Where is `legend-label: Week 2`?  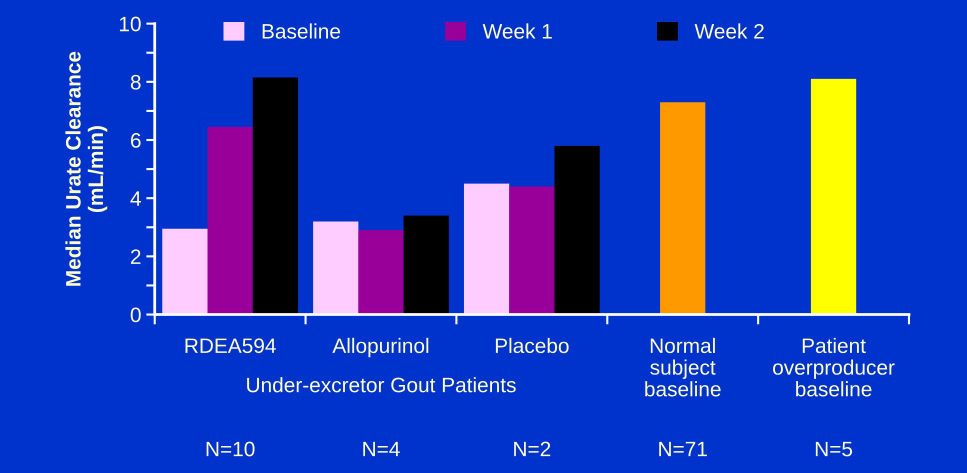
legend-label: Week 2 is located at coordinates (729, 31).